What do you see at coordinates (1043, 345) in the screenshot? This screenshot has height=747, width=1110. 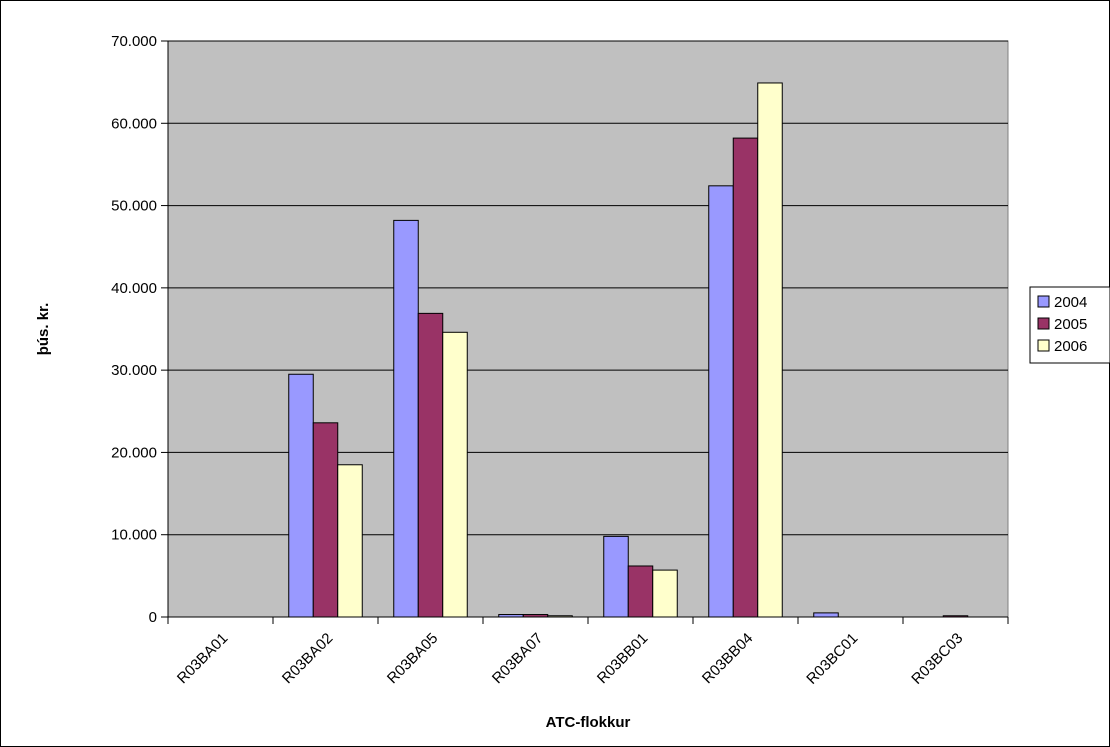 I see `legend-swatch-2006` at bounding box center [1043, 345].